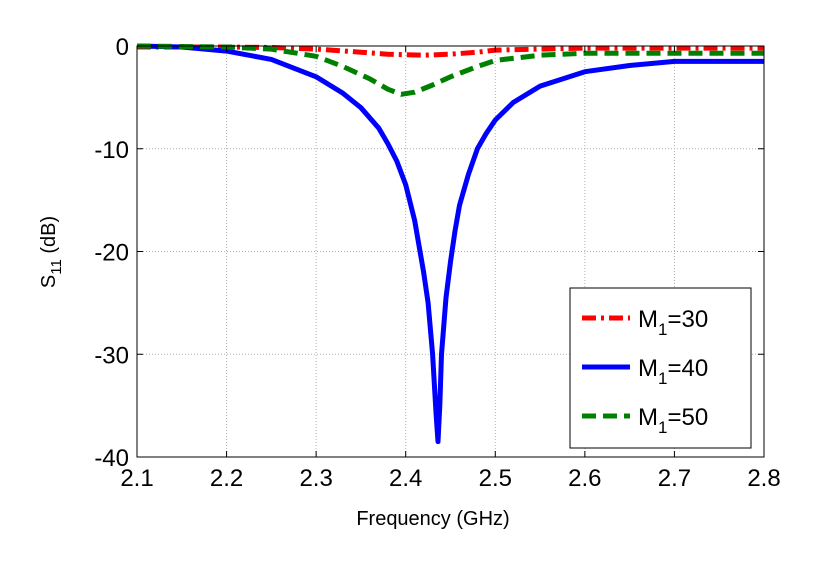 This screenshot has width=830, height=567. I want to click on x-tick-label: 2.8, so click(763, 478).